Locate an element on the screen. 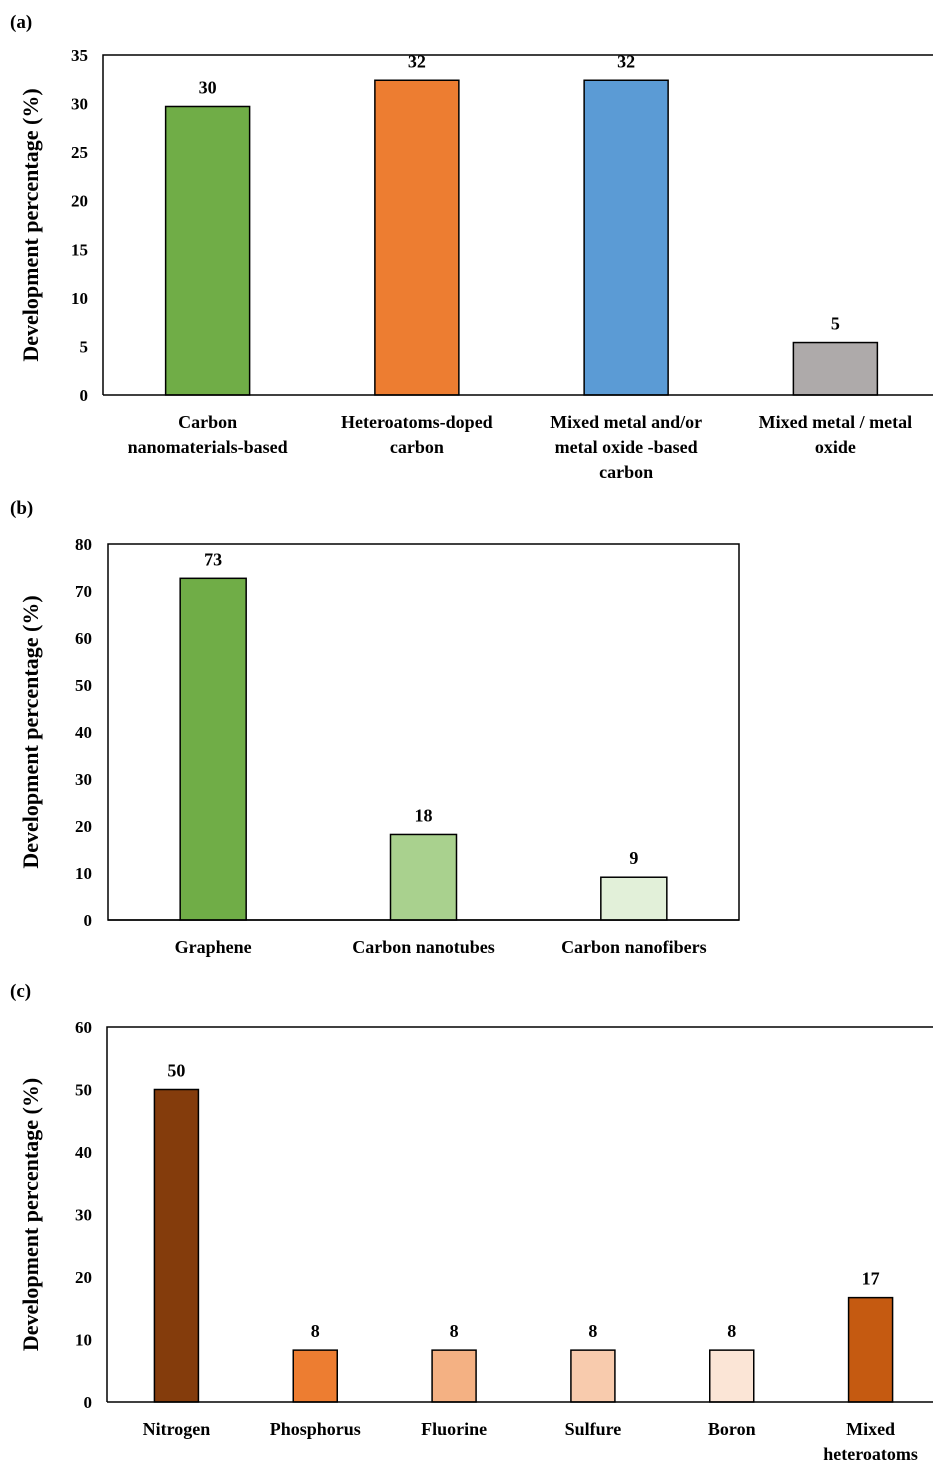 This screenshot has height=1464, width=933. category-label: Sulfure is located at coordinates (593, 1429).